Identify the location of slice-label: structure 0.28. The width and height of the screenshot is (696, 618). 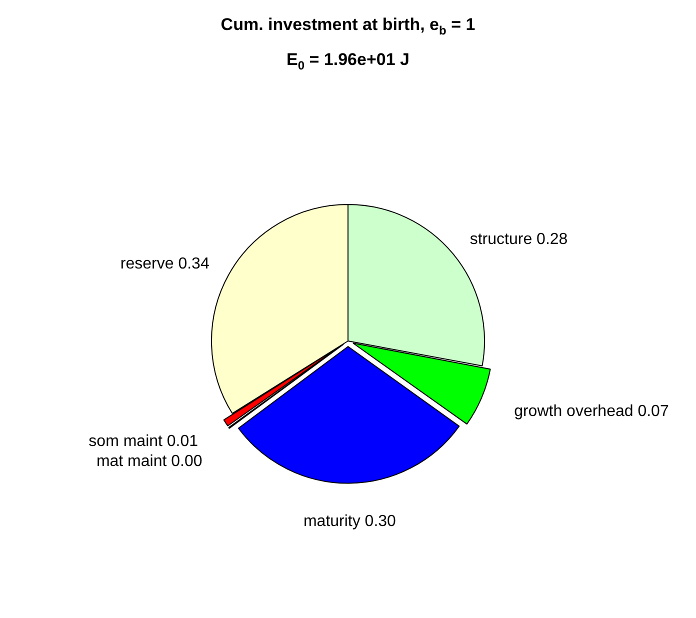
(519, 239).